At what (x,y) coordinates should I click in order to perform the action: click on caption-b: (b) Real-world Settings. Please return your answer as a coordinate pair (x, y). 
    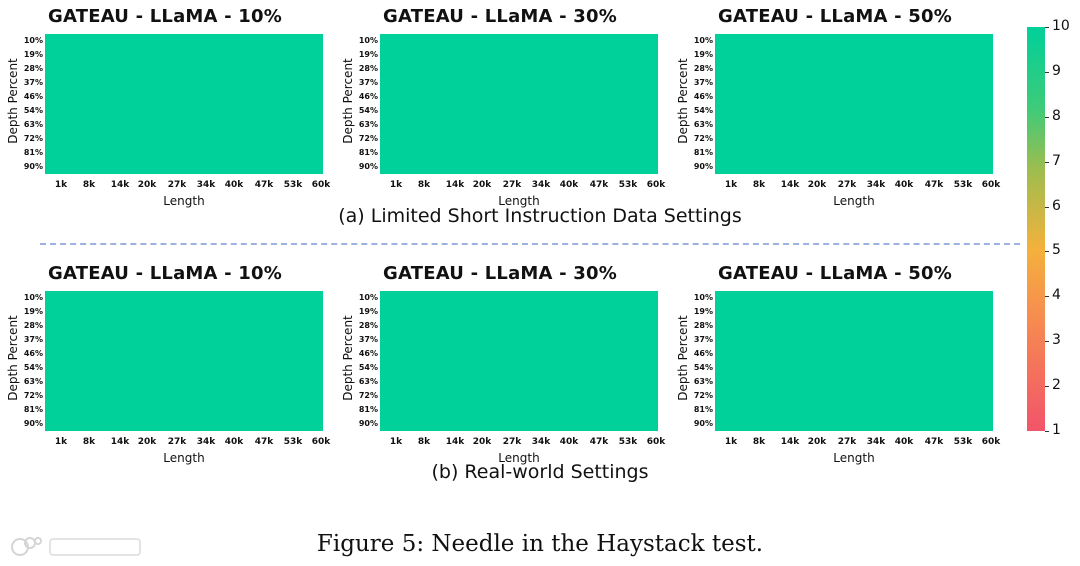
    Looking at the image, I should click on (540, 472).